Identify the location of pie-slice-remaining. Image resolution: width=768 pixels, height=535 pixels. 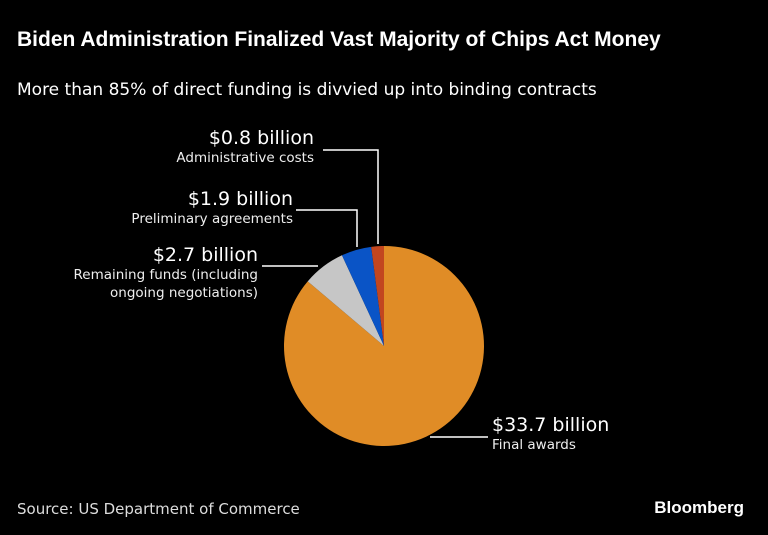
(345, 300).